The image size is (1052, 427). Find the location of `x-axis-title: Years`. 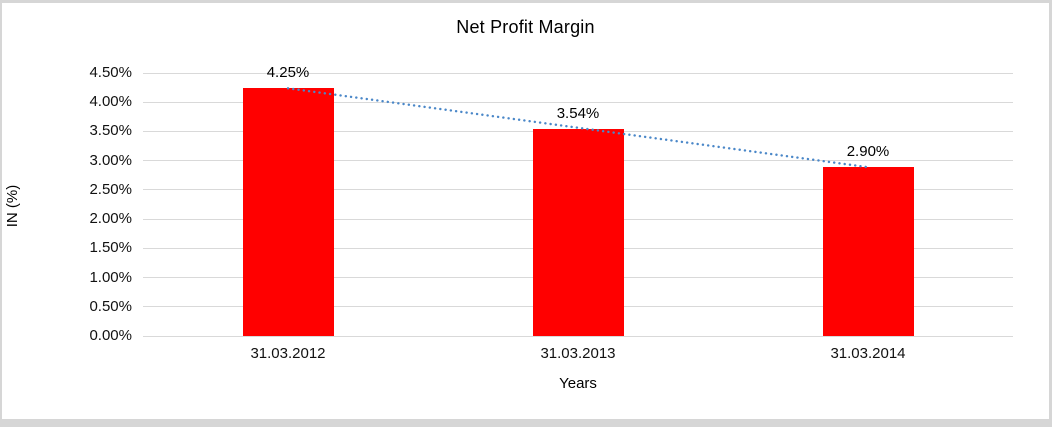

x-axis-title: Years is located at coordinates (578, 383).